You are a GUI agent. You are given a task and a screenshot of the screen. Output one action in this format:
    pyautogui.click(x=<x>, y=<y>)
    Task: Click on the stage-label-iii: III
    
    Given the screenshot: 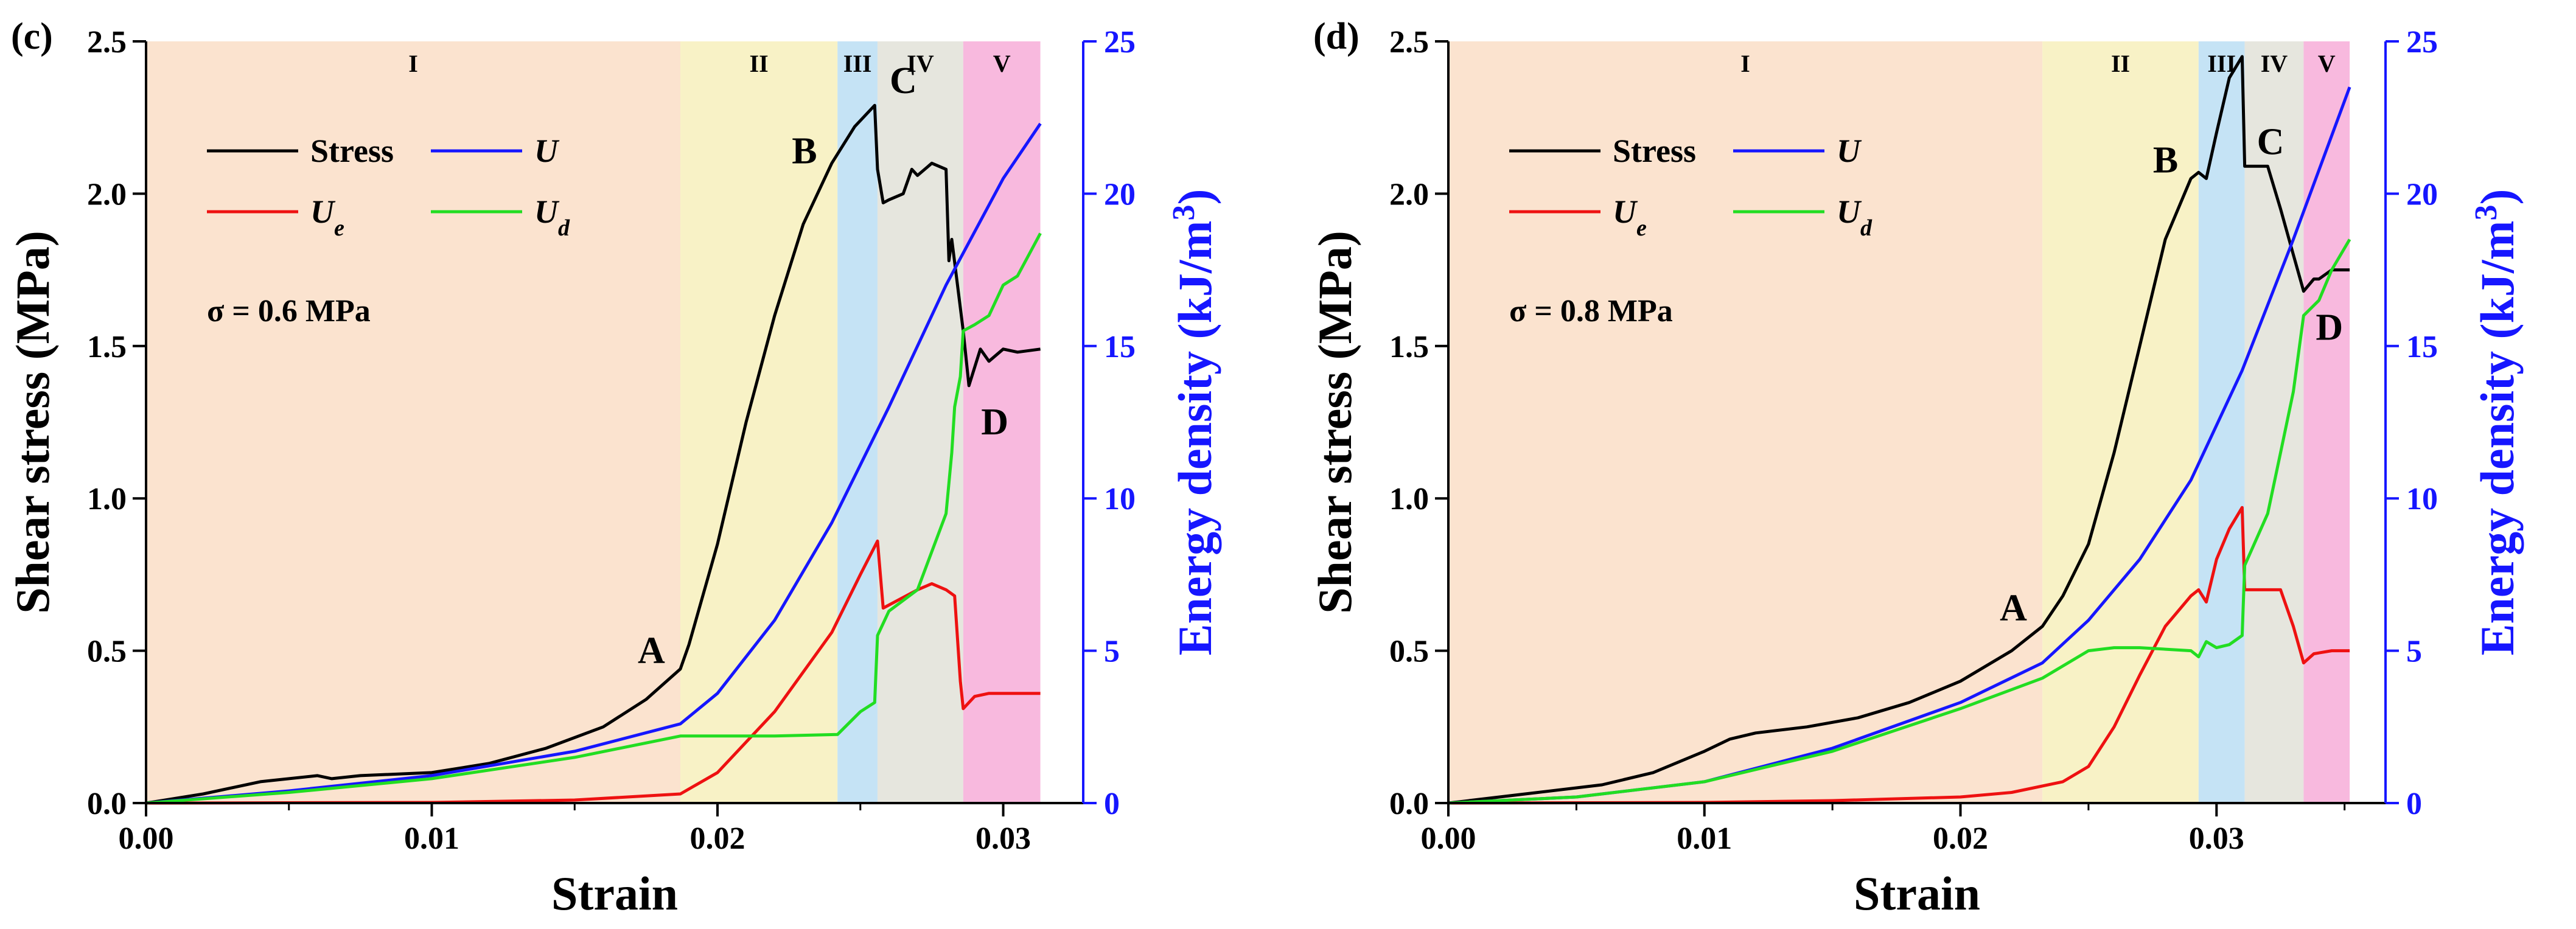 What is the action you would take?
    pyautogui.click(x=858, y=63)
    